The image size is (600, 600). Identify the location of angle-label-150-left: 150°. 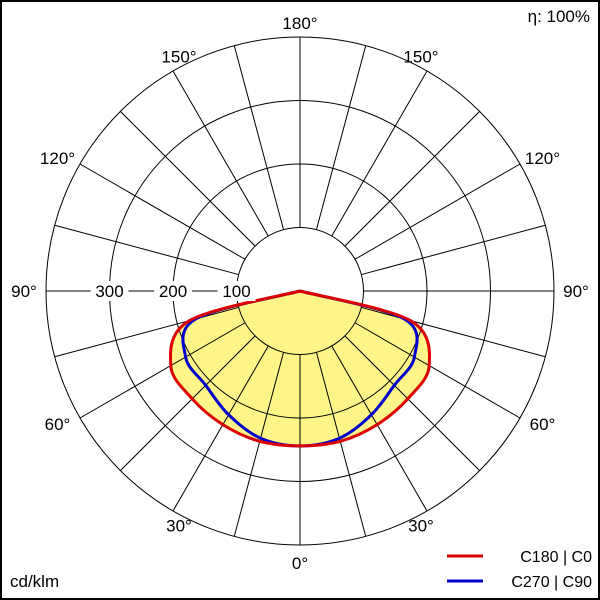
(178, 57).